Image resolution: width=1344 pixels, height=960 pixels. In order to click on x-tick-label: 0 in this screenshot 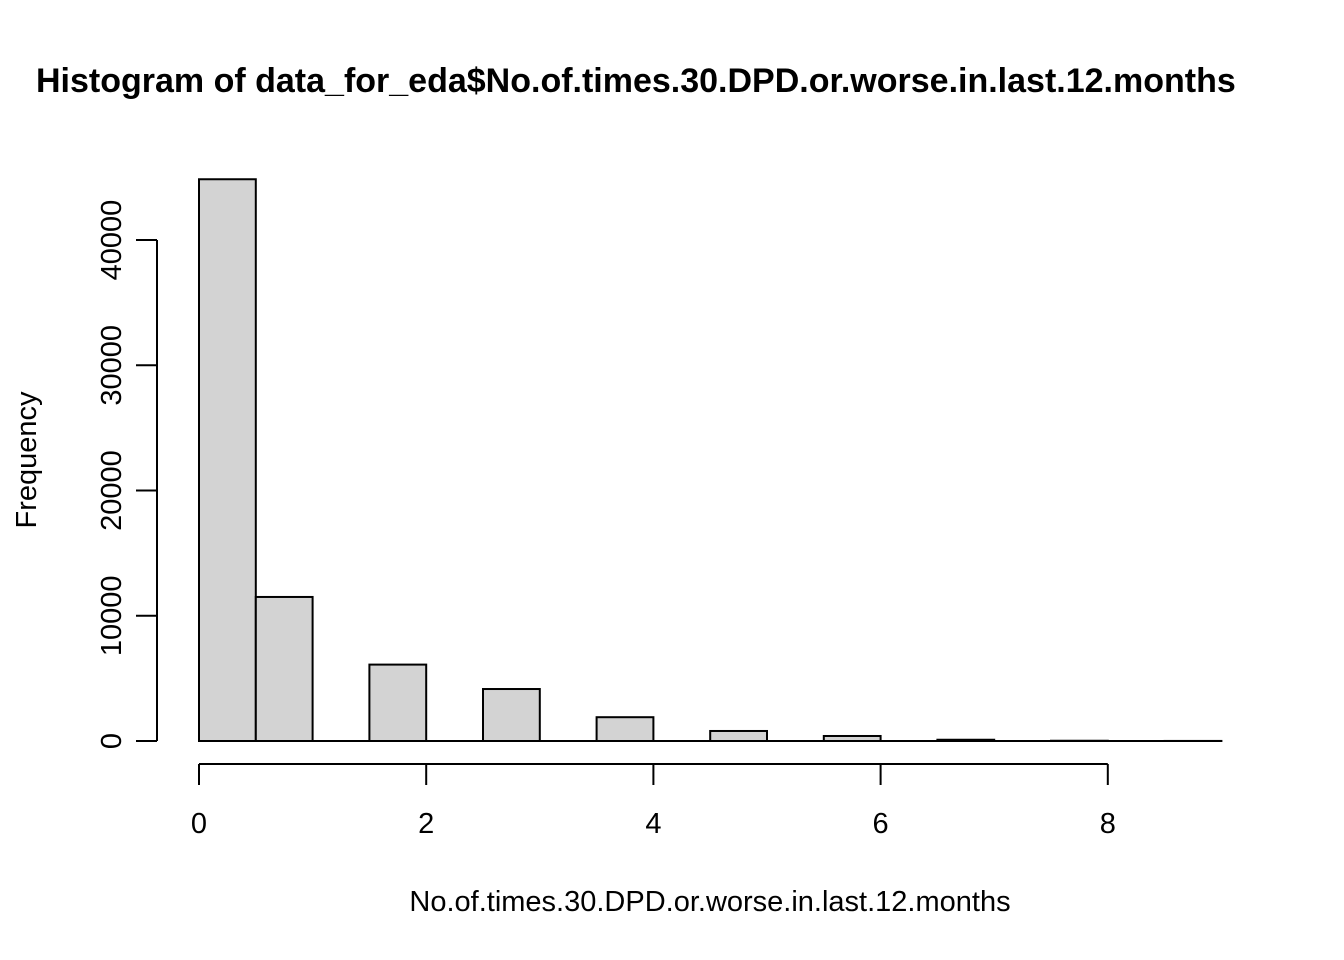, I will do `click(199, 824)`.